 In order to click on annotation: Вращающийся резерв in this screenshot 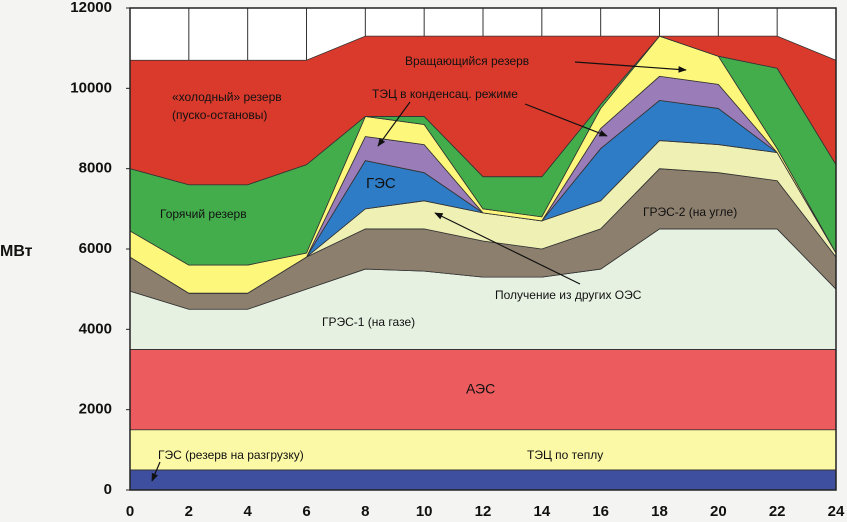, I will do `click(467, 61)`.